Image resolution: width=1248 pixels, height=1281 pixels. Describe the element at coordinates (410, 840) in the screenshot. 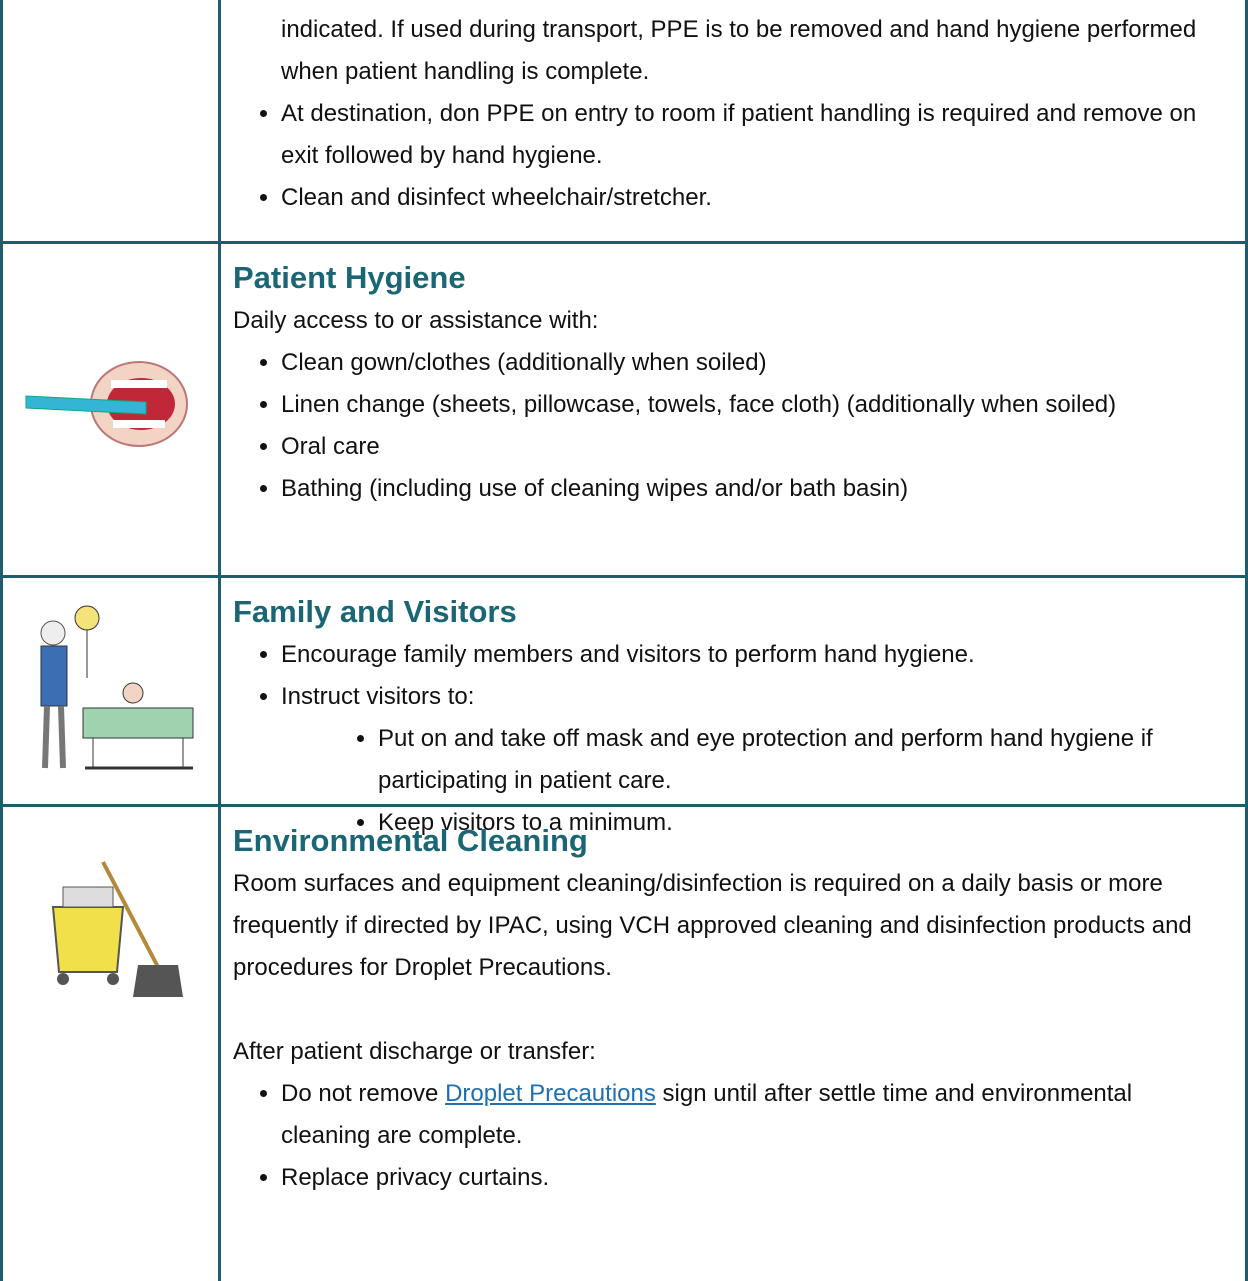

I see `section-heading: Environmental Cleaning` at that location.